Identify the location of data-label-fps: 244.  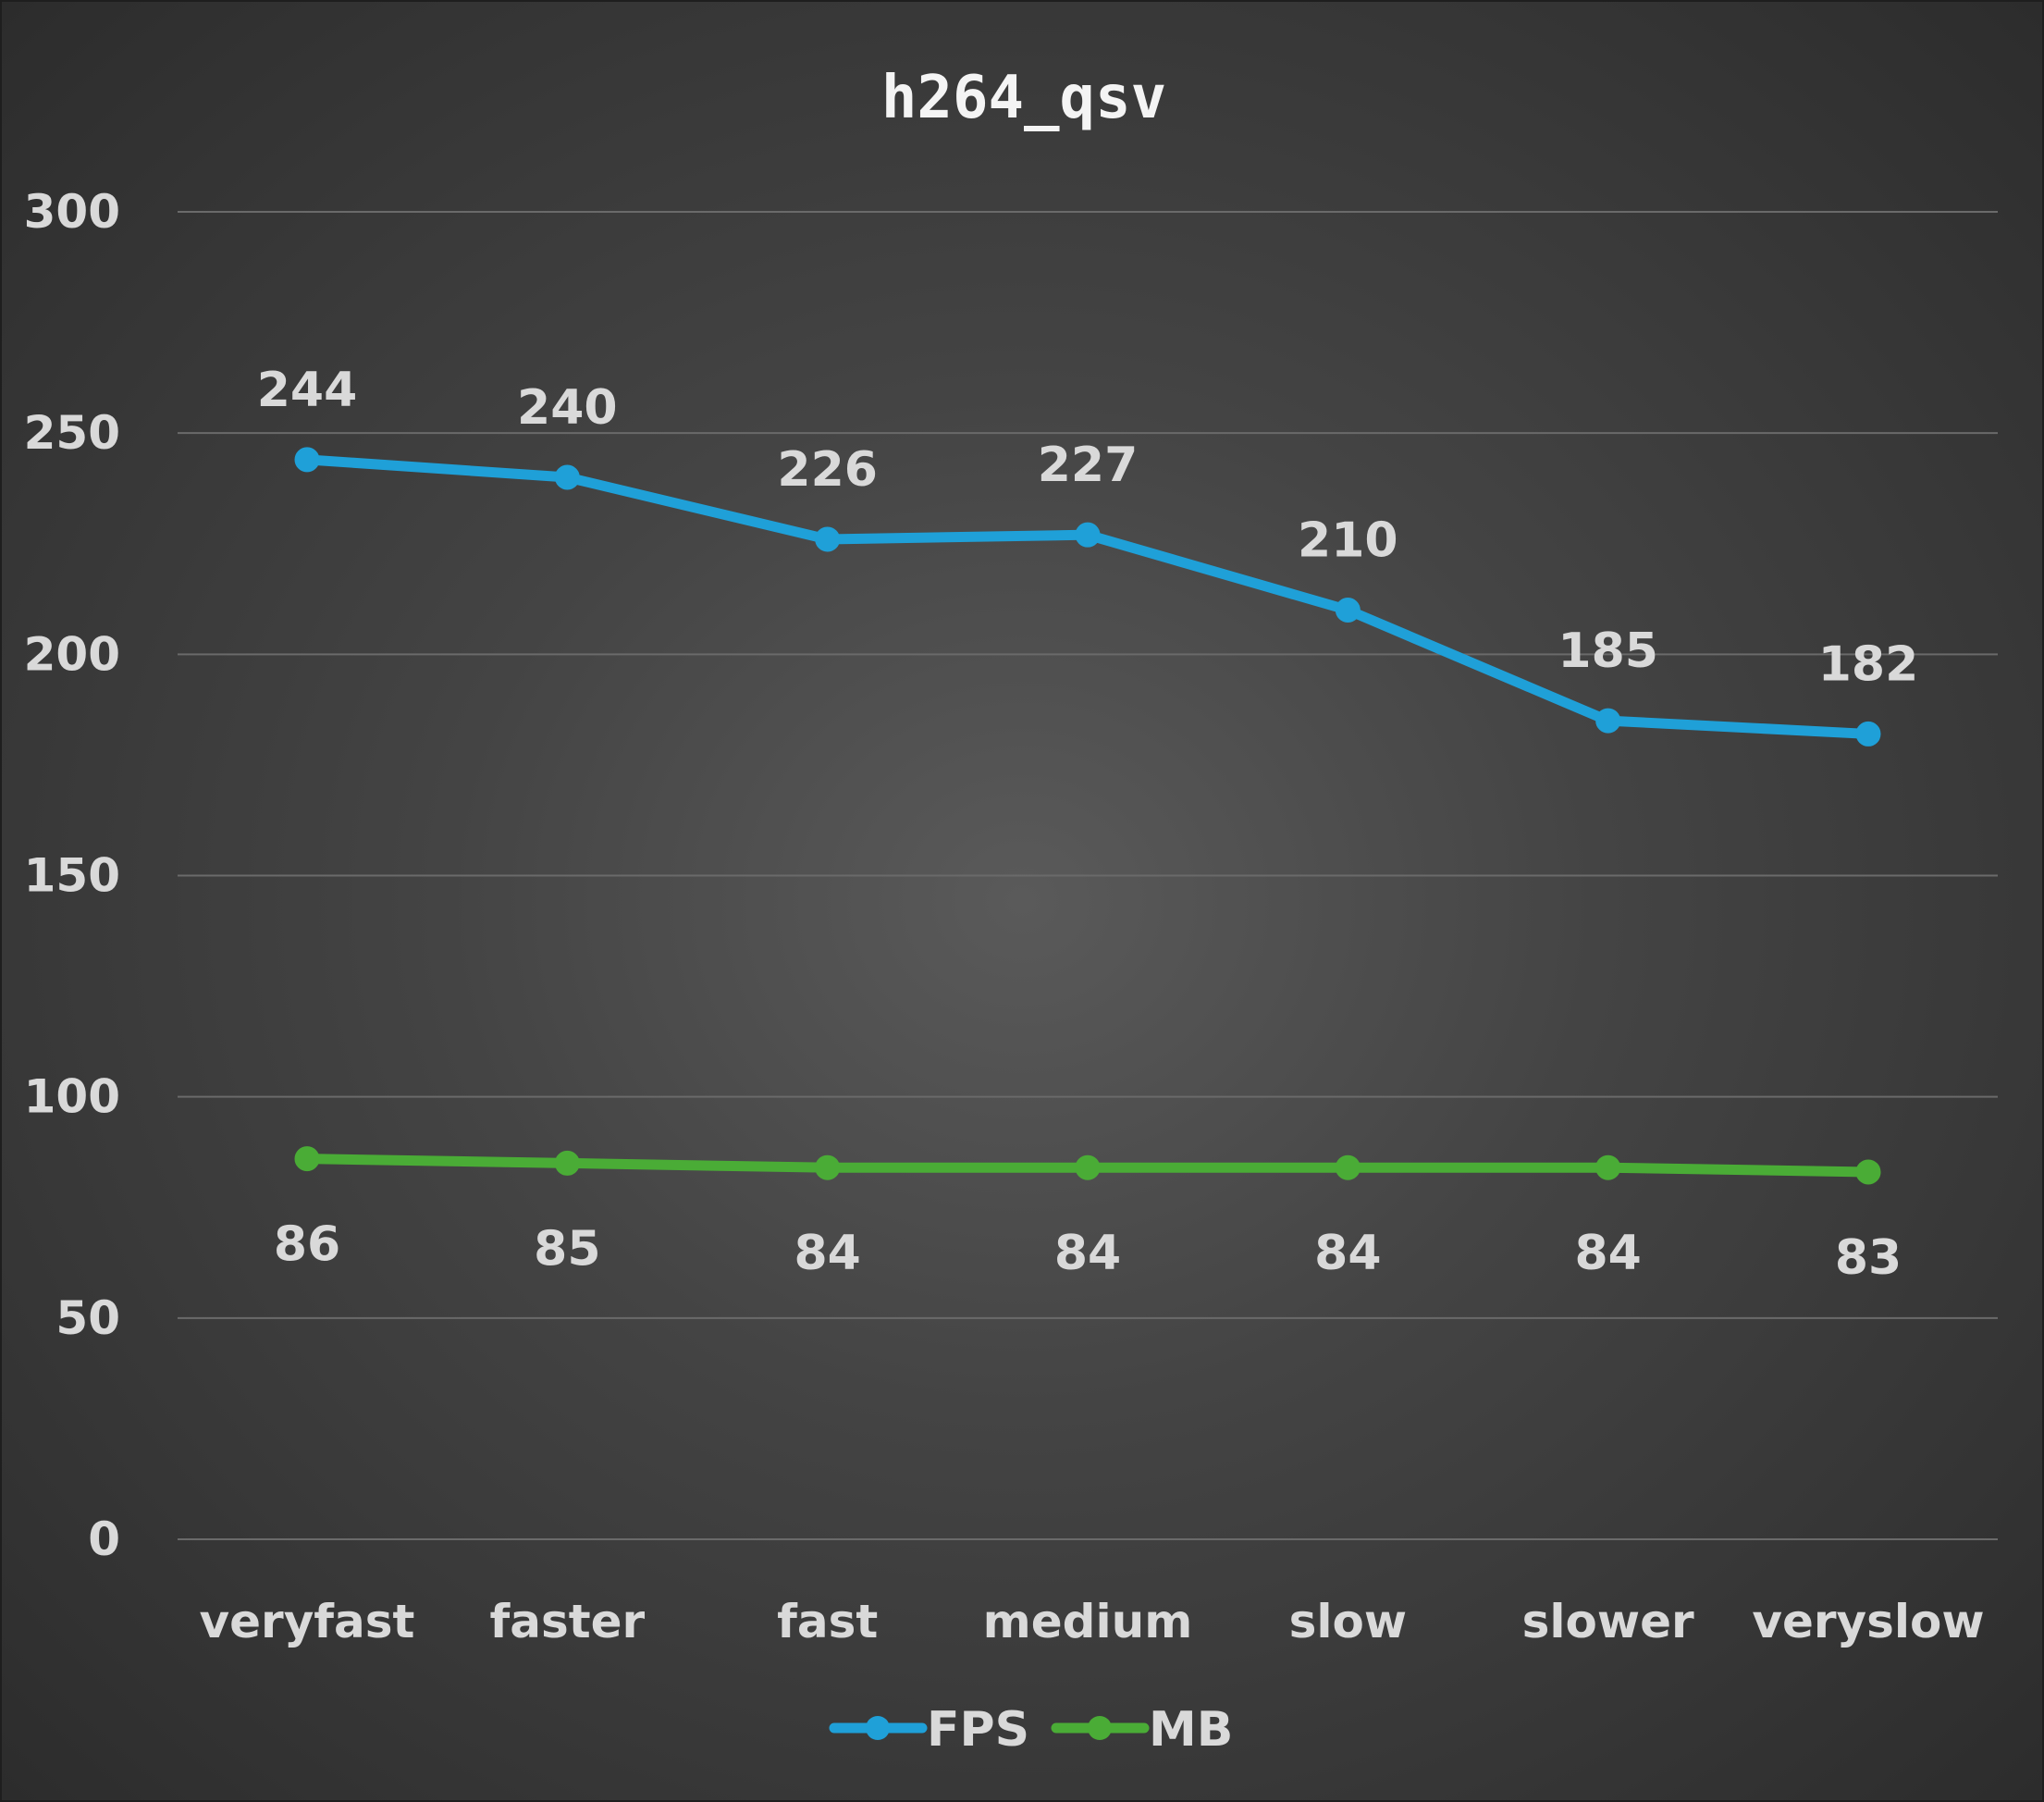
(307, 390).